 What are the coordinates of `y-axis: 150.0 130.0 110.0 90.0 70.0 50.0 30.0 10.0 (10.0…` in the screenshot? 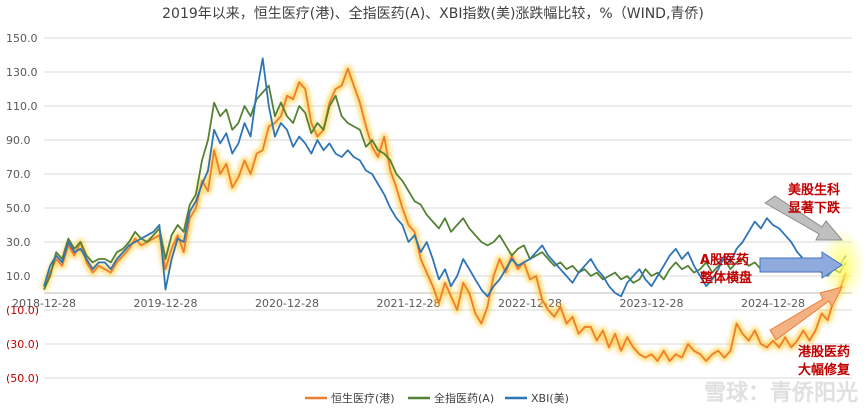 It's located at (22, 208).